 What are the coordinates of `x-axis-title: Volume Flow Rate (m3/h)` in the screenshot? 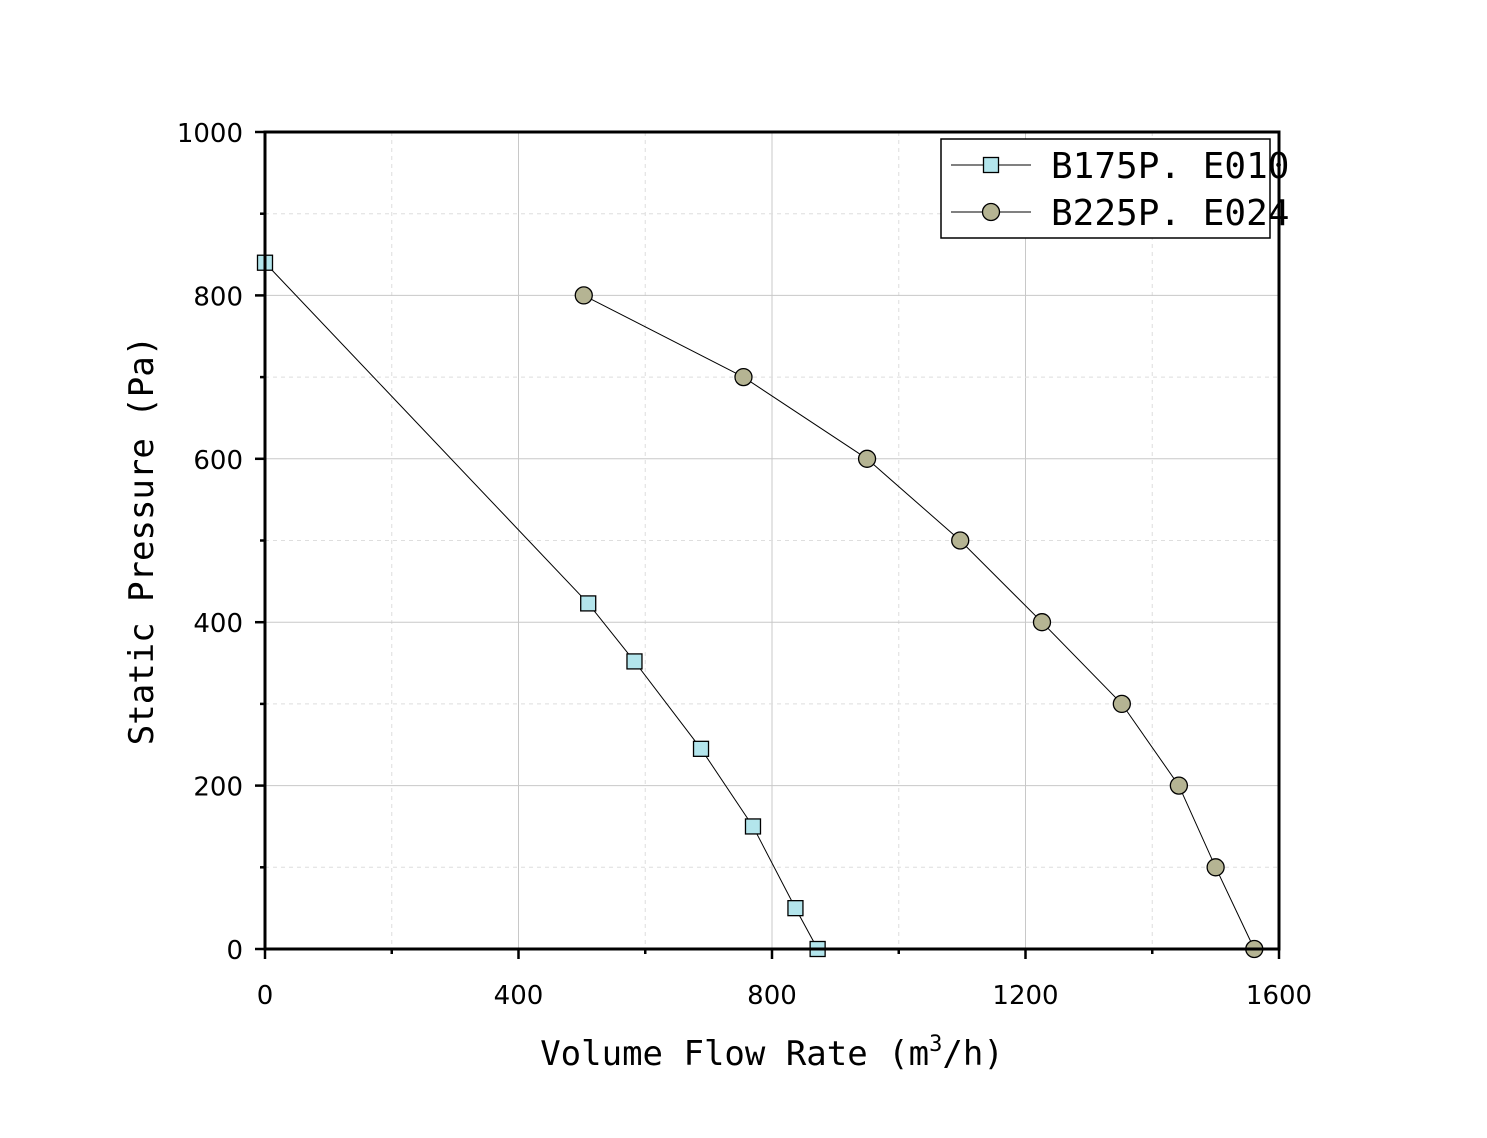 It's located at (772, 1053).